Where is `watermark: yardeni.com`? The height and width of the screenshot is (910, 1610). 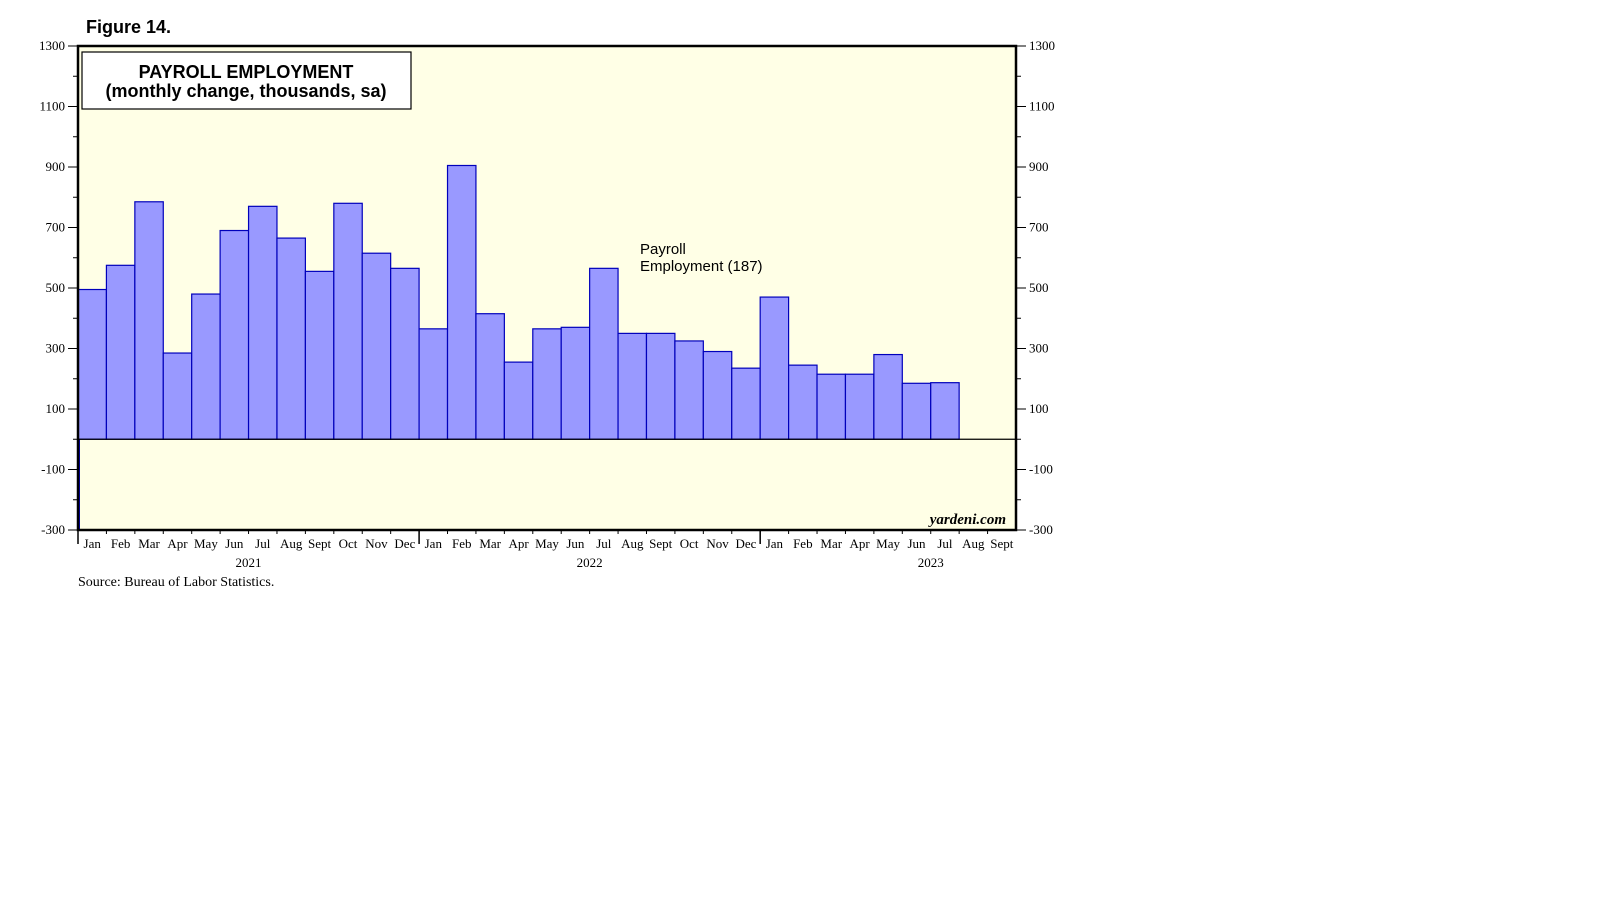
watermark: yardeni.com is located at coordinates (967, 520).